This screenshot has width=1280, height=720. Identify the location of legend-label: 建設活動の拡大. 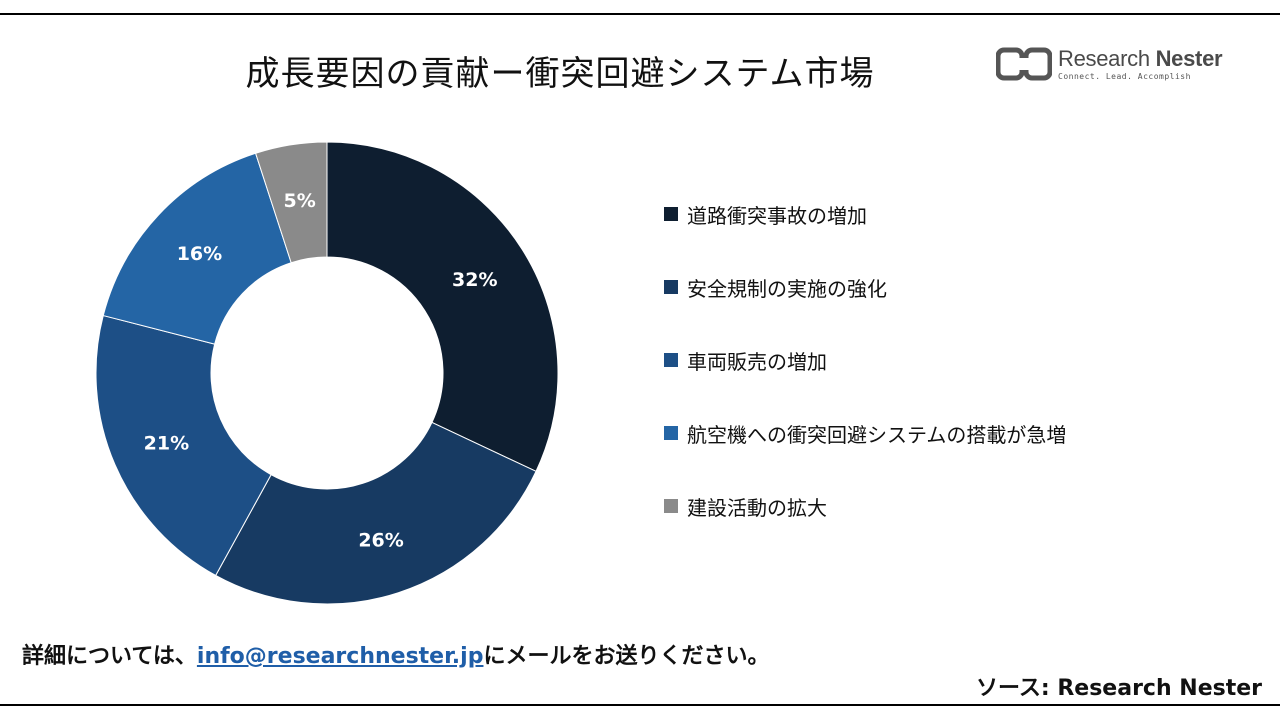
(757, 507).